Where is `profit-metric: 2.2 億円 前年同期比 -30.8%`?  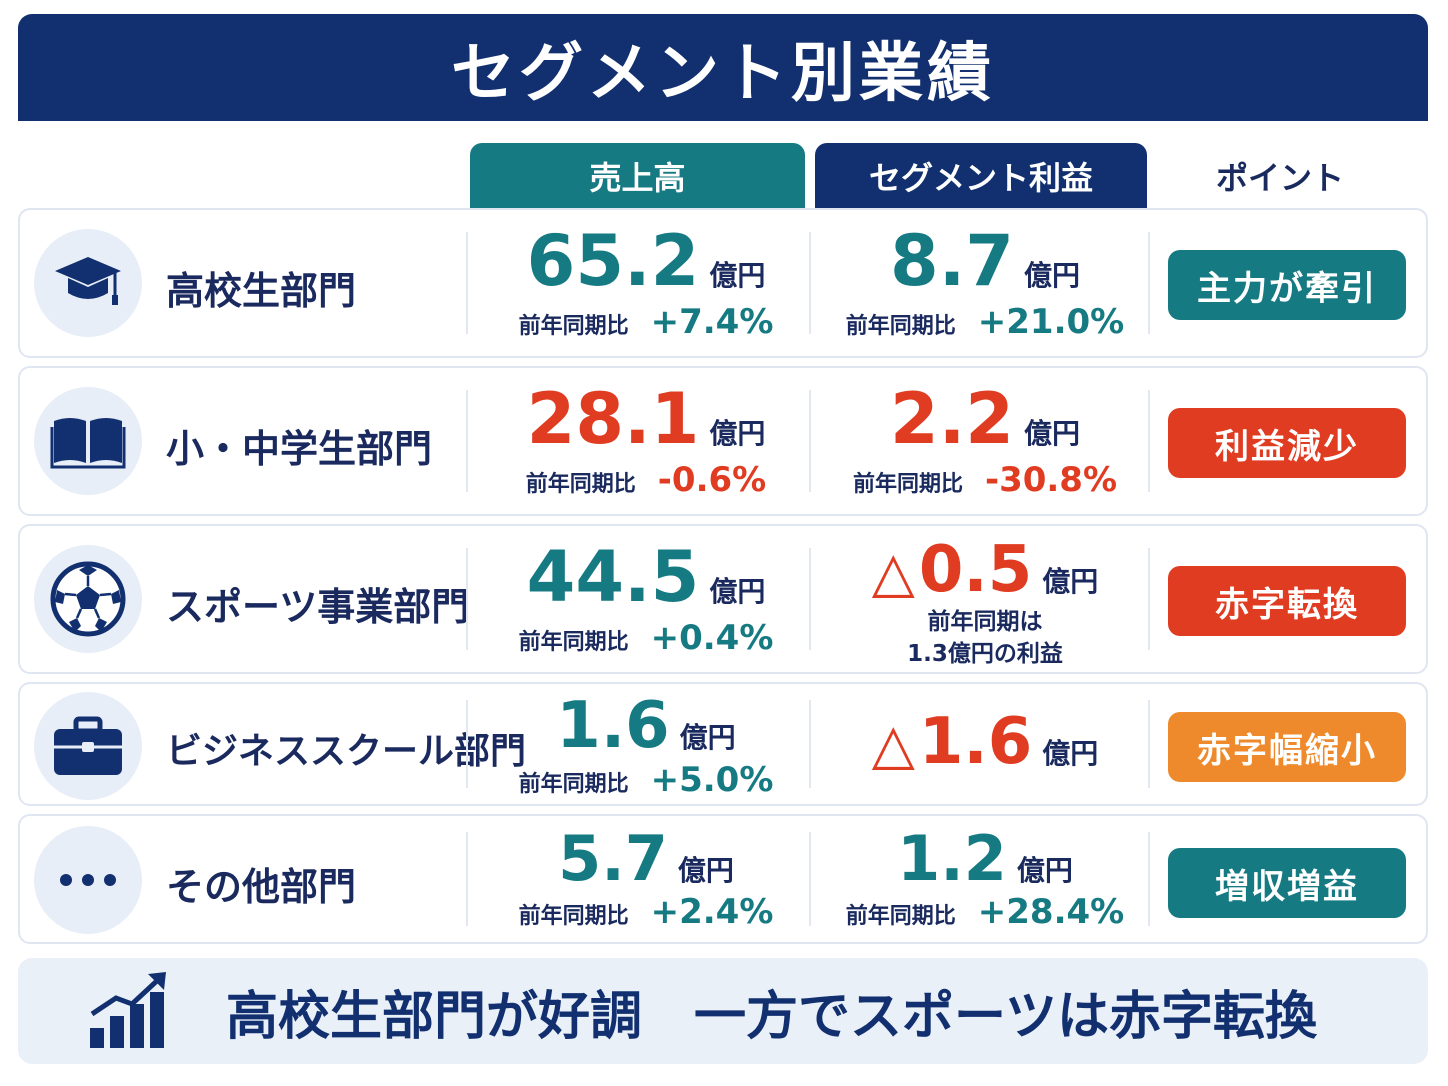 profit-metric: 2.2 億円 前年同期比 -30.8% is located at coordinates (985, 442).